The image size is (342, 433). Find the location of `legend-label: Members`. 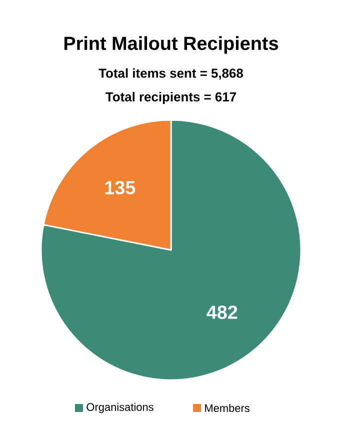

legend-label: Members is located at coordinates (227, 408).